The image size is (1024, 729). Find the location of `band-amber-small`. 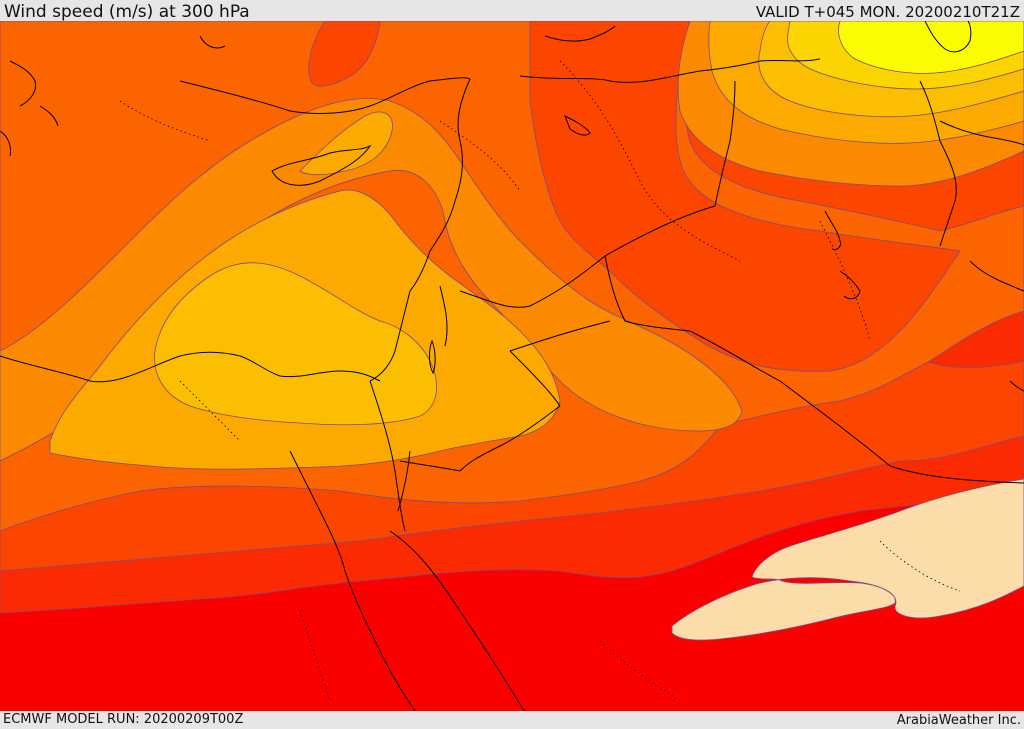

band-amber-small is located at coordinates (346, 143).